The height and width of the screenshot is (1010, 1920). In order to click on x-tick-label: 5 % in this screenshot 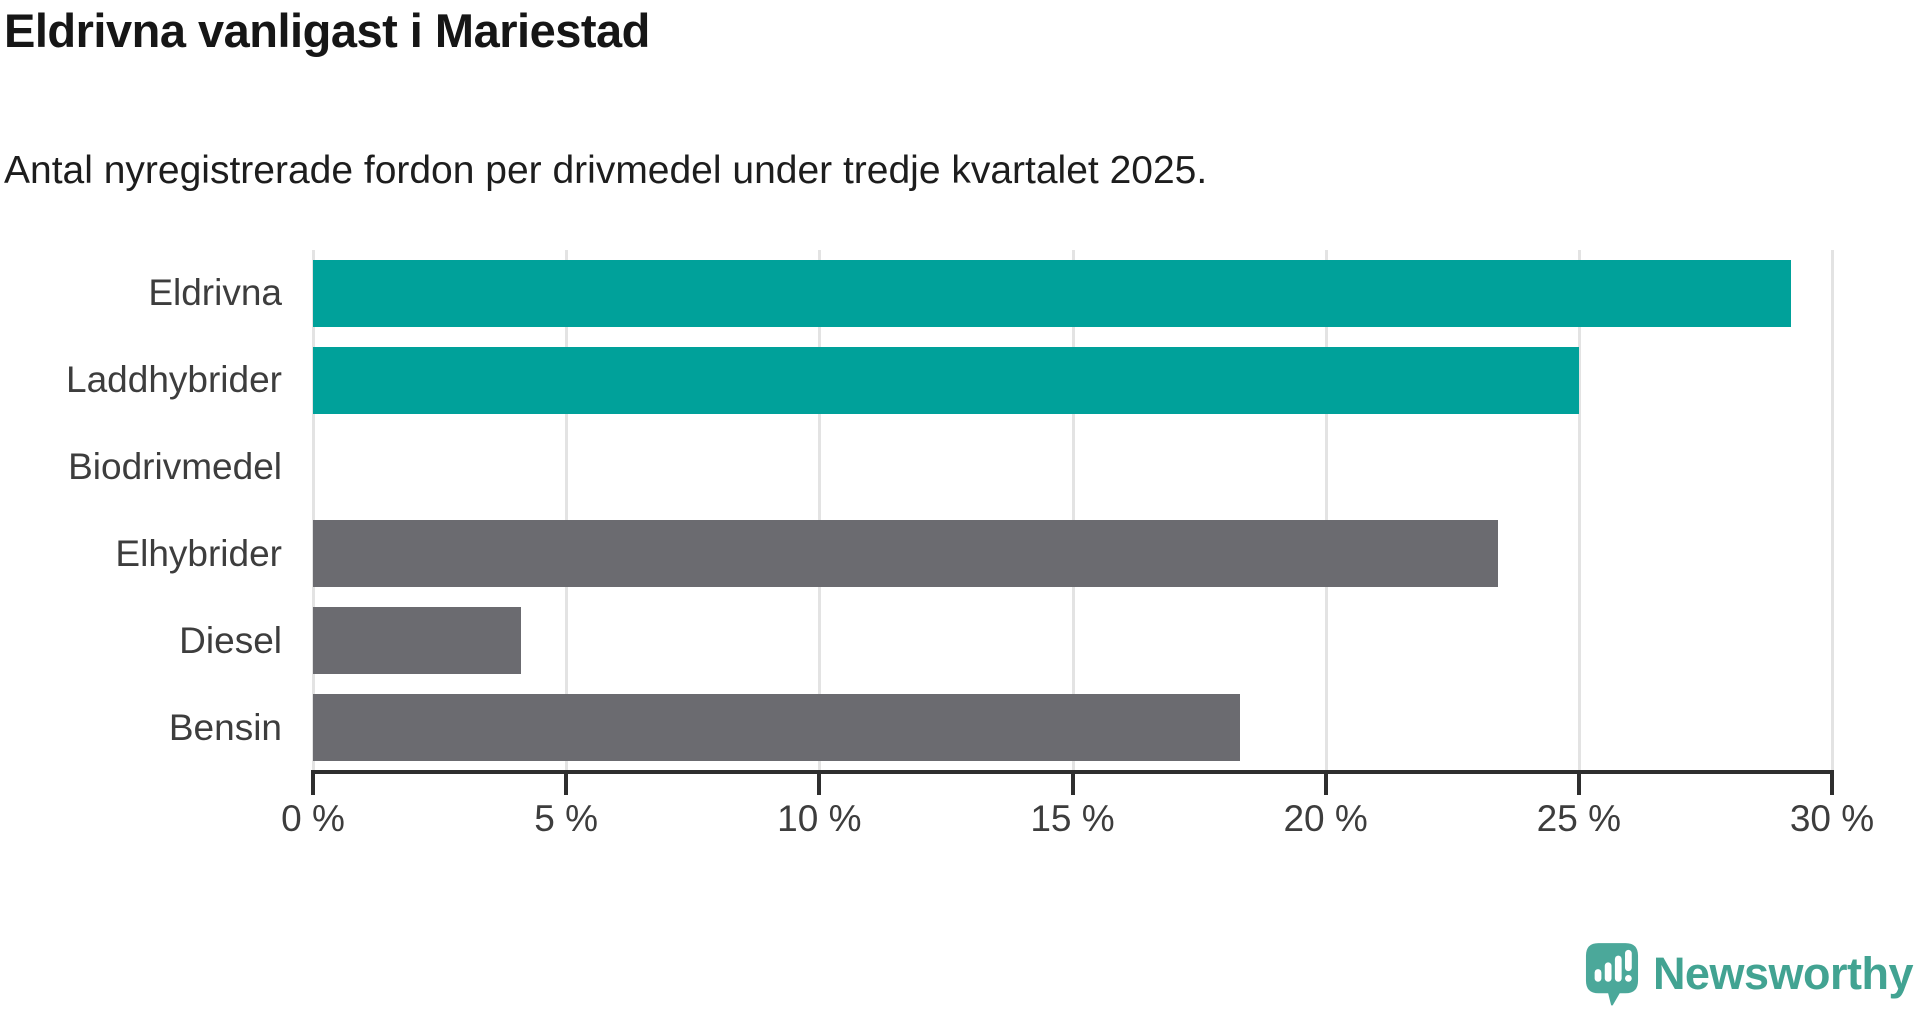, I will do `click(566, 818)`.